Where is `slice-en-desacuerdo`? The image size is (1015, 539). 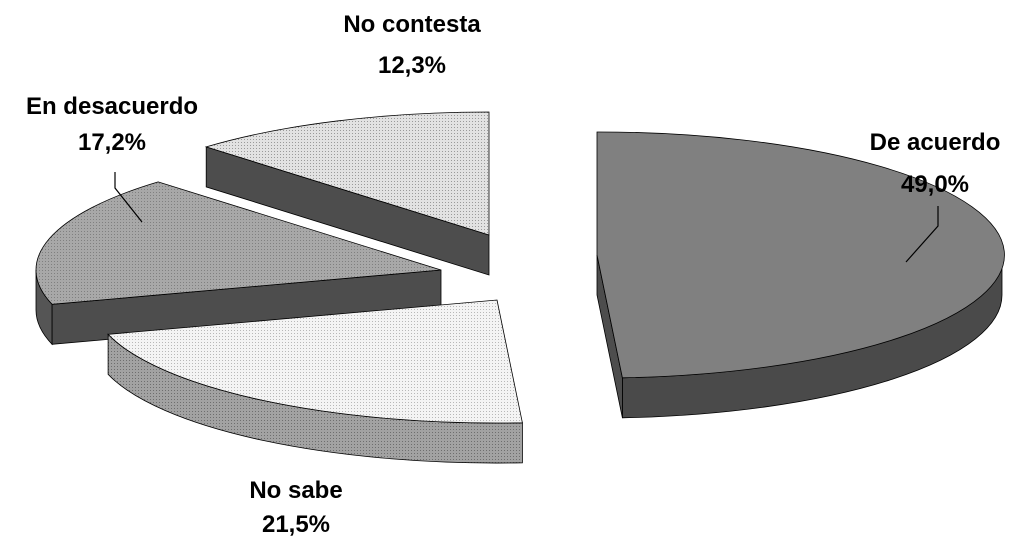
slice-en-desacuerdo is located at coordinates (238, 263).